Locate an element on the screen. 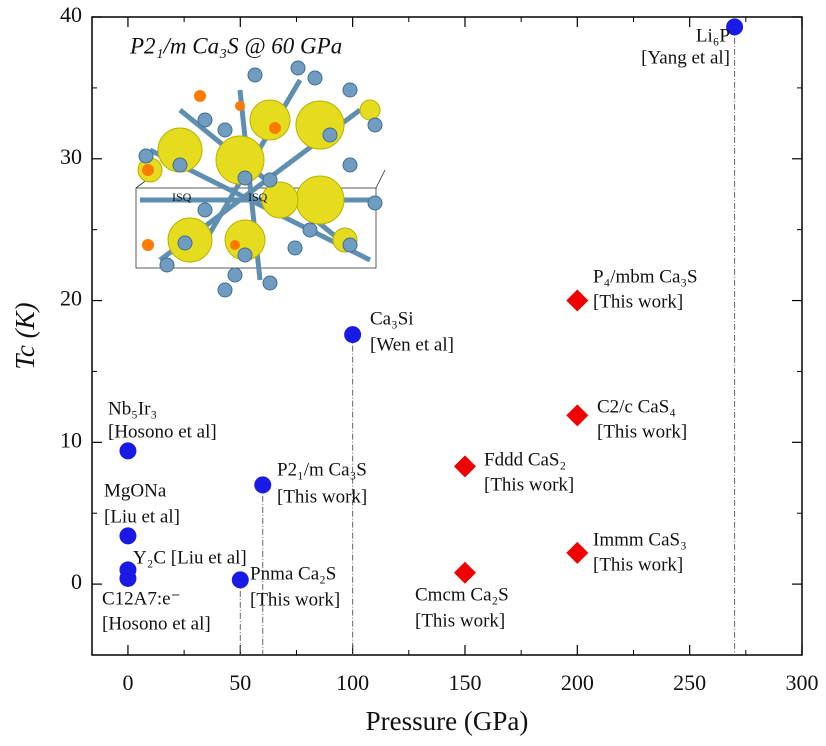  point-label: MgONa is located at coordinates (135, 490).